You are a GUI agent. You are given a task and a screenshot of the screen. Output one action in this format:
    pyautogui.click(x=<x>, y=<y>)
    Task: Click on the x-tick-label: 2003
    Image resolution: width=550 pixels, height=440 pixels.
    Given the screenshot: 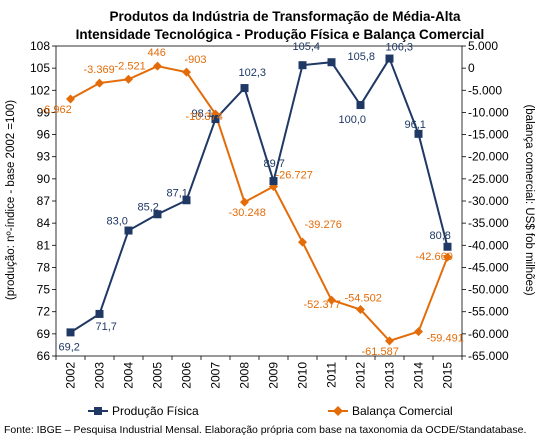 What is the action you would take?
    pyautogui.click(x=100, y=375)
    